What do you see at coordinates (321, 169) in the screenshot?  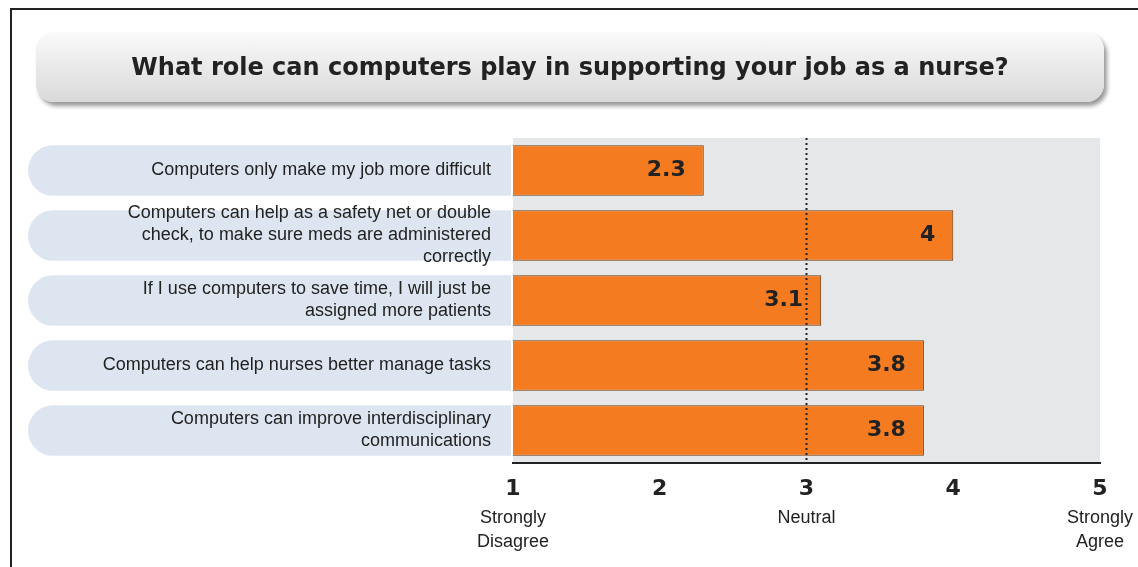 I see `y-tick-label: Computers only make my job more difficult` at bounding box center [321, 169].